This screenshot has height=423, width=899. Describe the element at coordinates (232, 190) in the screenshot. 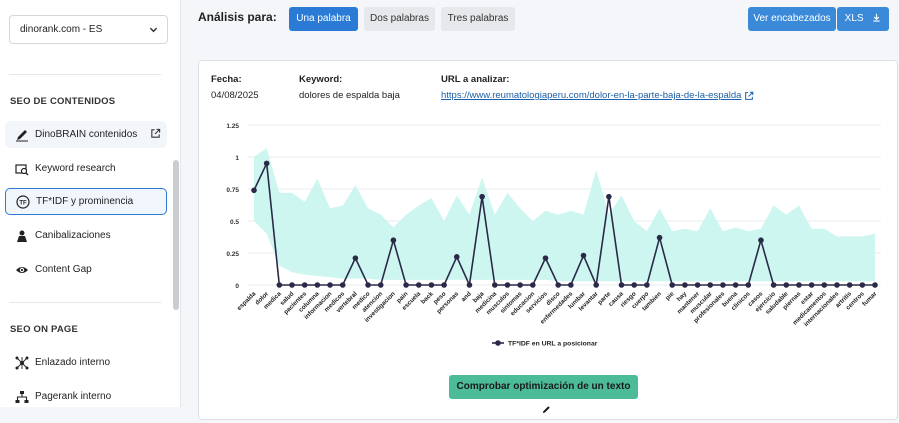

I see `y-tick-label: 0.75` at that location.